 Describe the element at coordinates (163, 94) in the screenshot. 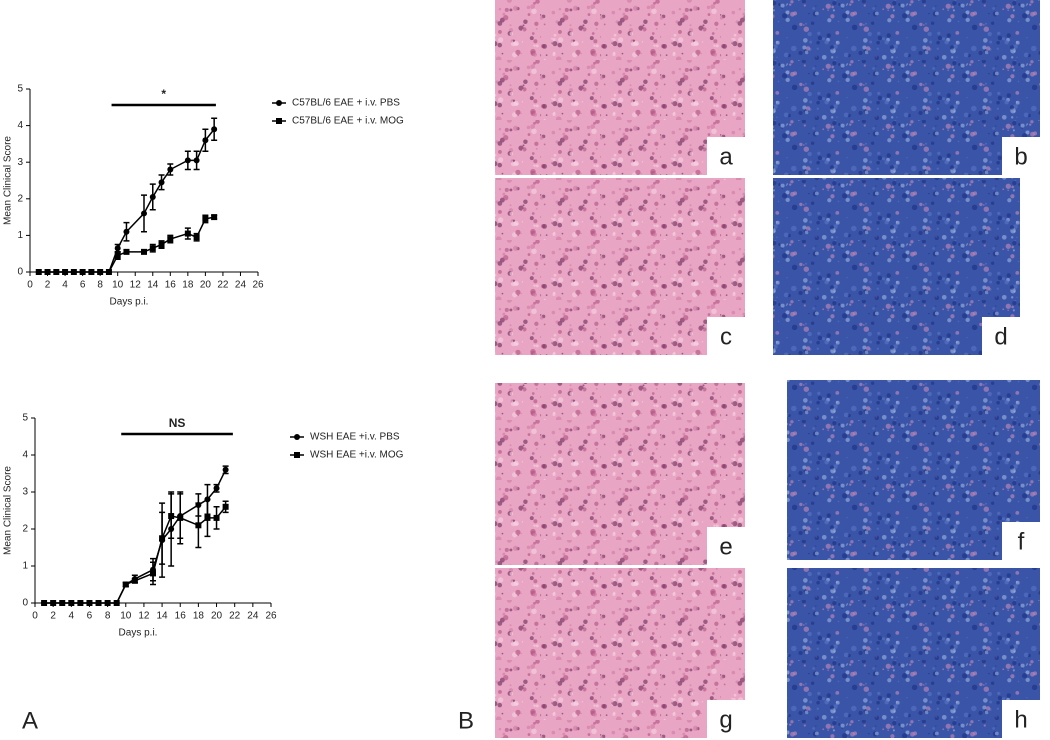

I see `significance-label: *` at that location.